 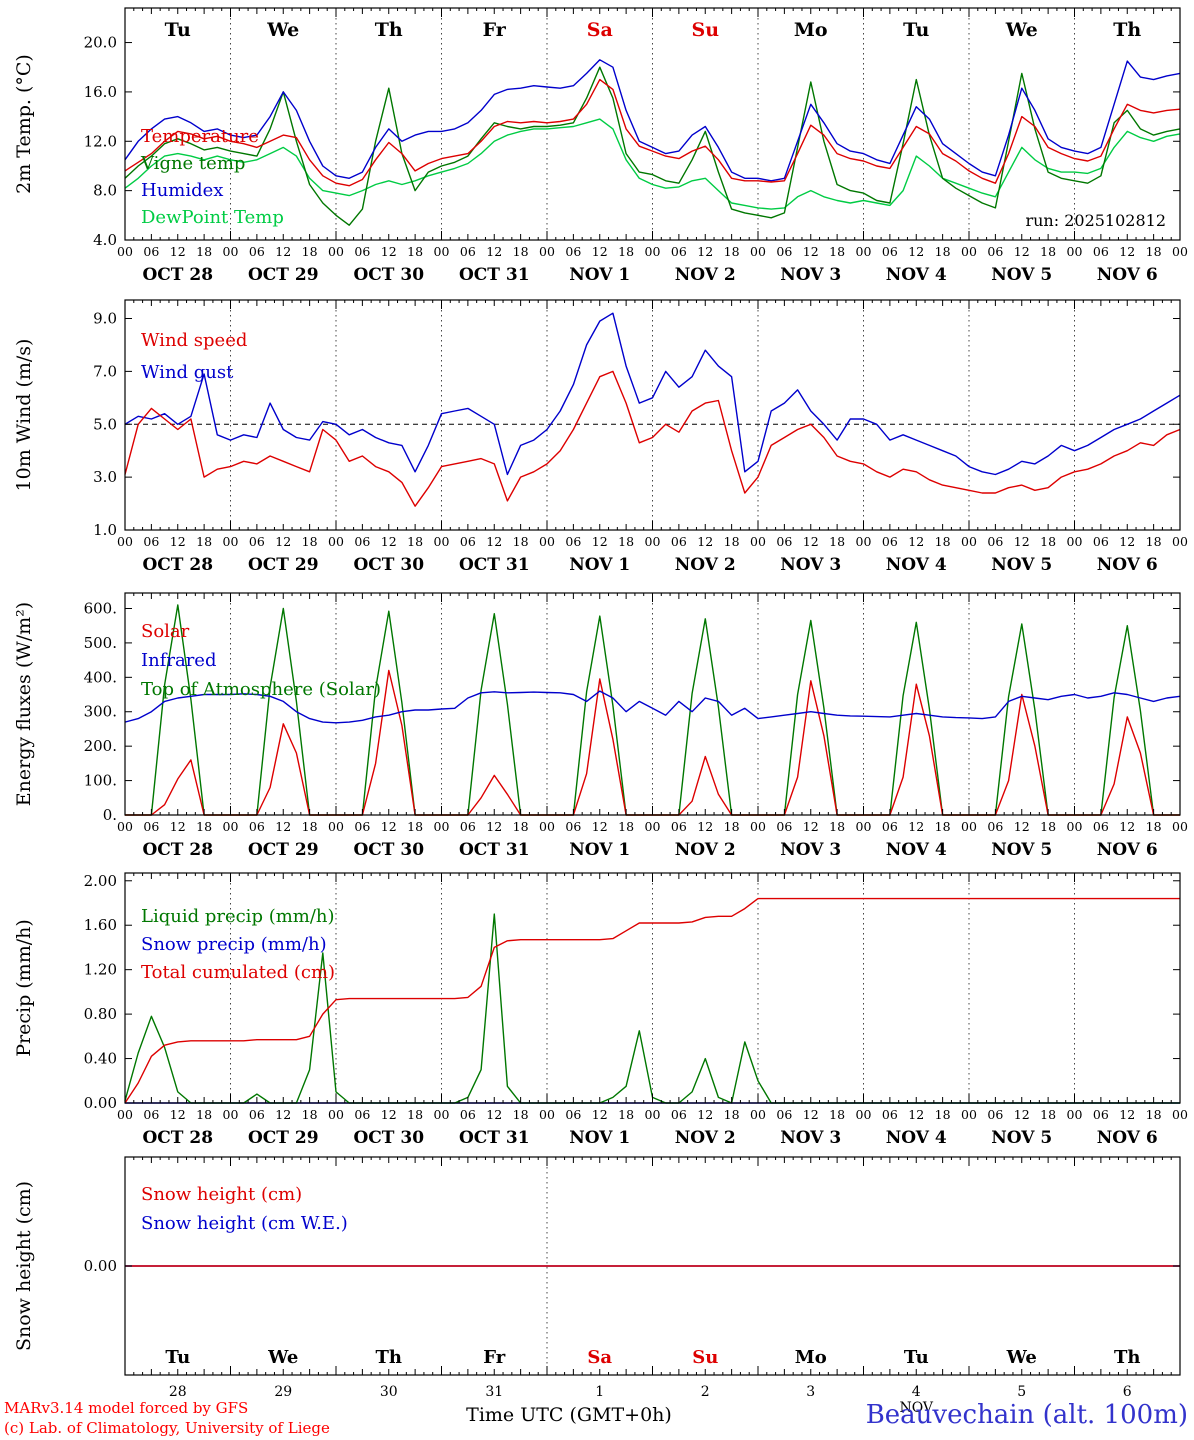 What do you see at coordinates (652, 394) in the screenshot?
I see `wind-gust-line` at bounding box center [652, 394].